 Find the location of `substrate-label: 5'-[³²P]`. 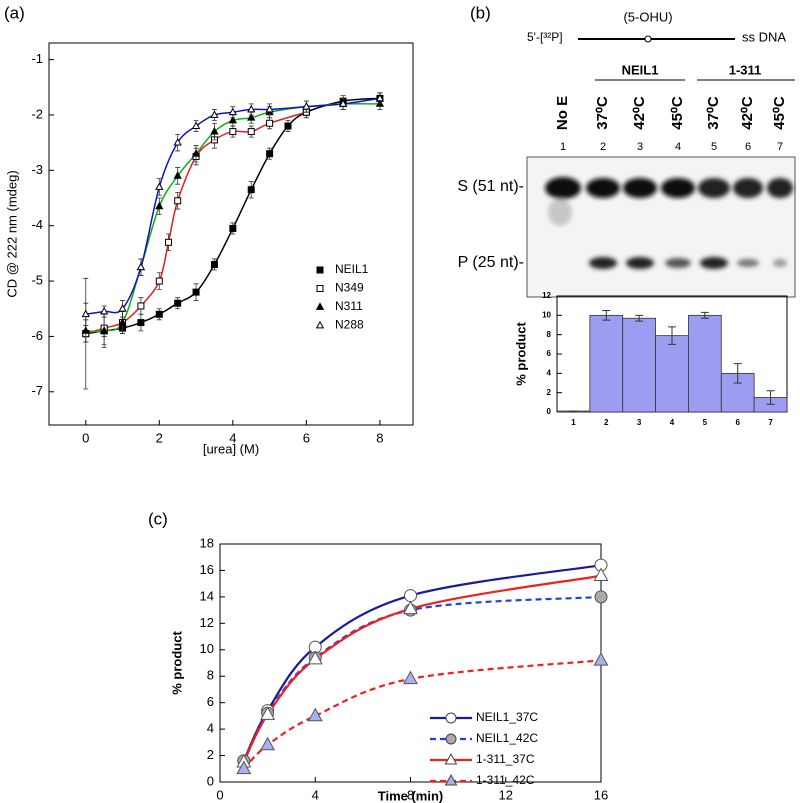

substrate-label: 5'-[³²P] is located at coordinates (545, 37).